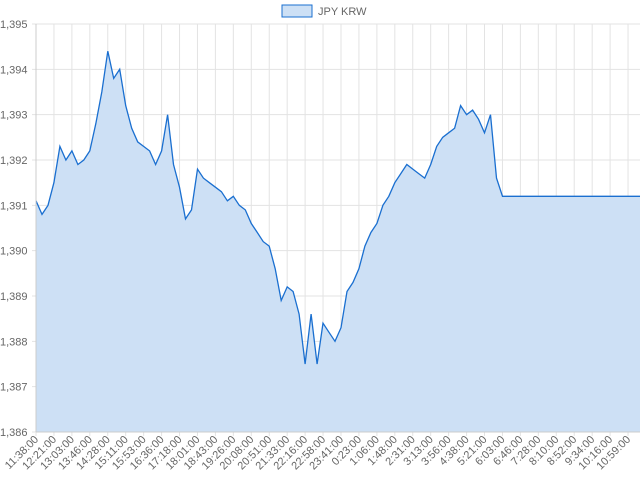 Image resolution: width=640 pixels, height=480 pixels. Describe the element at coordinates (14, 161) in the screenshot. I see `y-tick-label: 1,392` at that location.